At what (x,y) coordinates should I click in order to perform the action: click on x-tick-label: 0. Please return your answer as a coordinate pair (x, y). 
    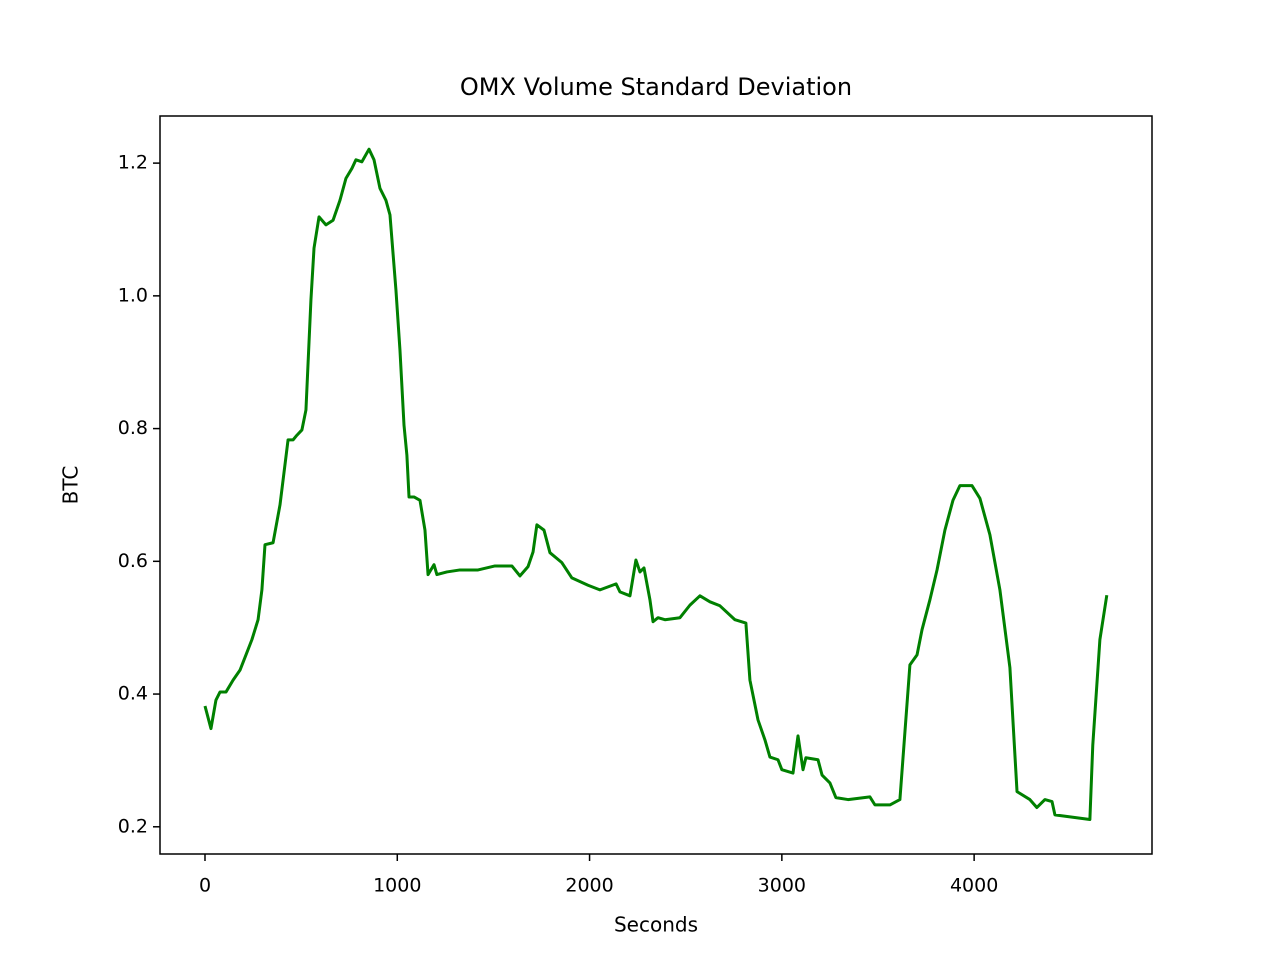
    Looking at the image, I should click on (205, 886).